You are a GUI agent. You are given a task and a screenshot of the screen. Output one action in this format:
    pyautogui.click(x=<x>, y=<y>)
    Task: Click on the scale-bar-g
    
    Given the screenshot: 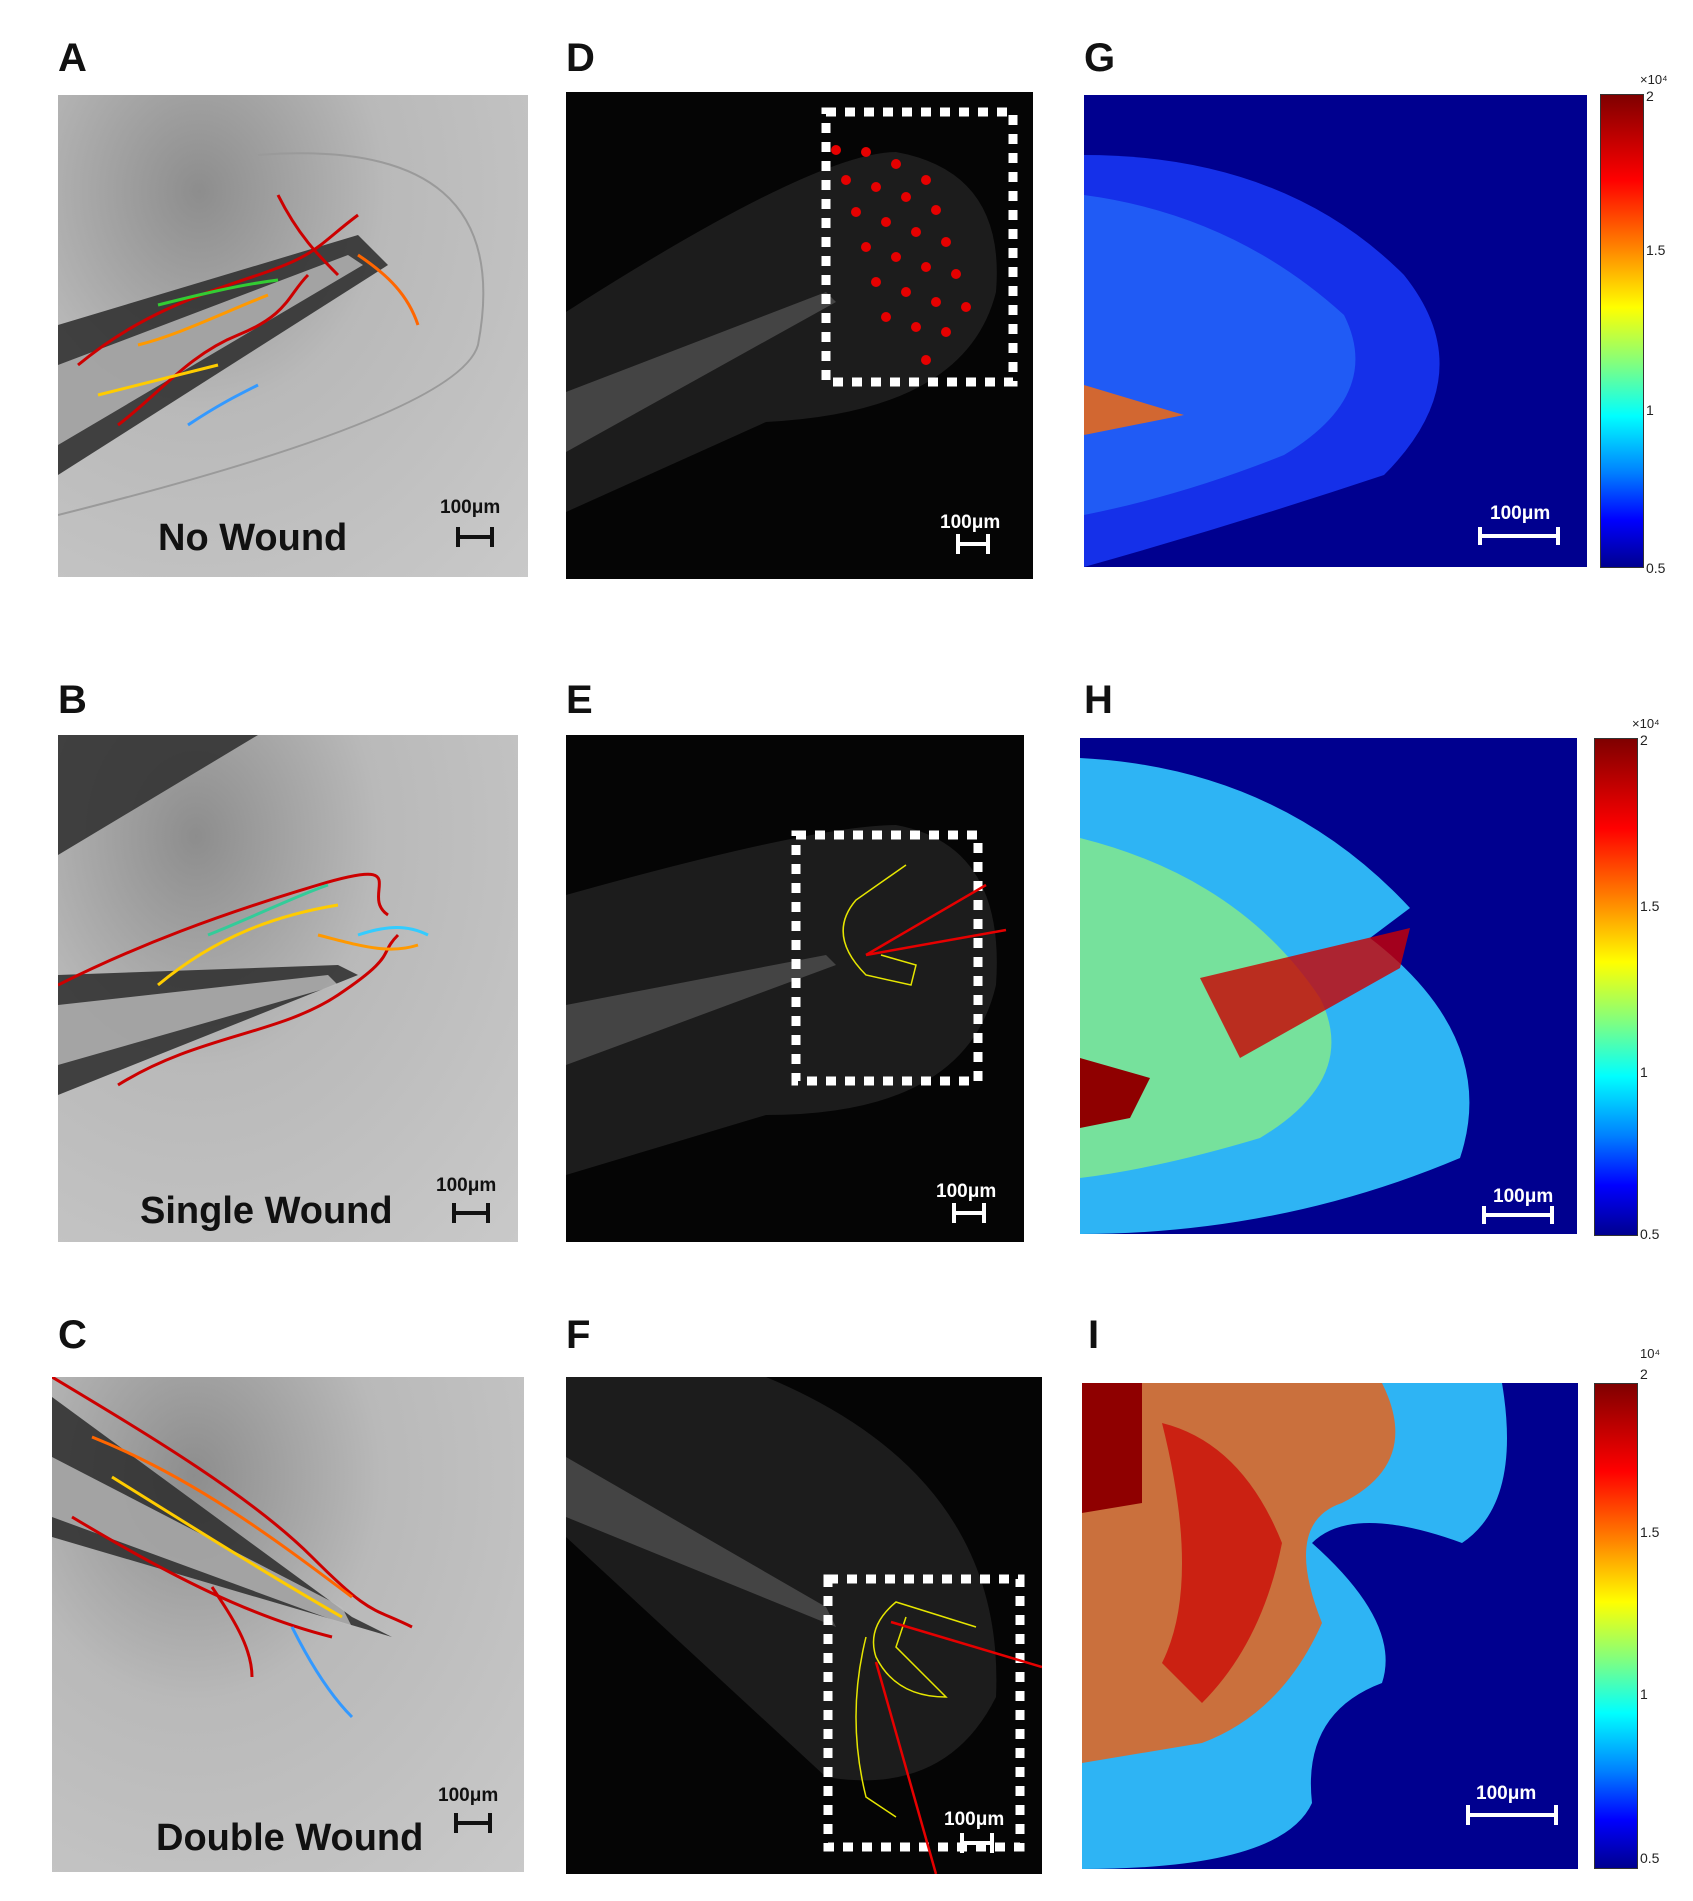 What is the action you would take?
    pyautogui.click(x=1519, y=536)
    